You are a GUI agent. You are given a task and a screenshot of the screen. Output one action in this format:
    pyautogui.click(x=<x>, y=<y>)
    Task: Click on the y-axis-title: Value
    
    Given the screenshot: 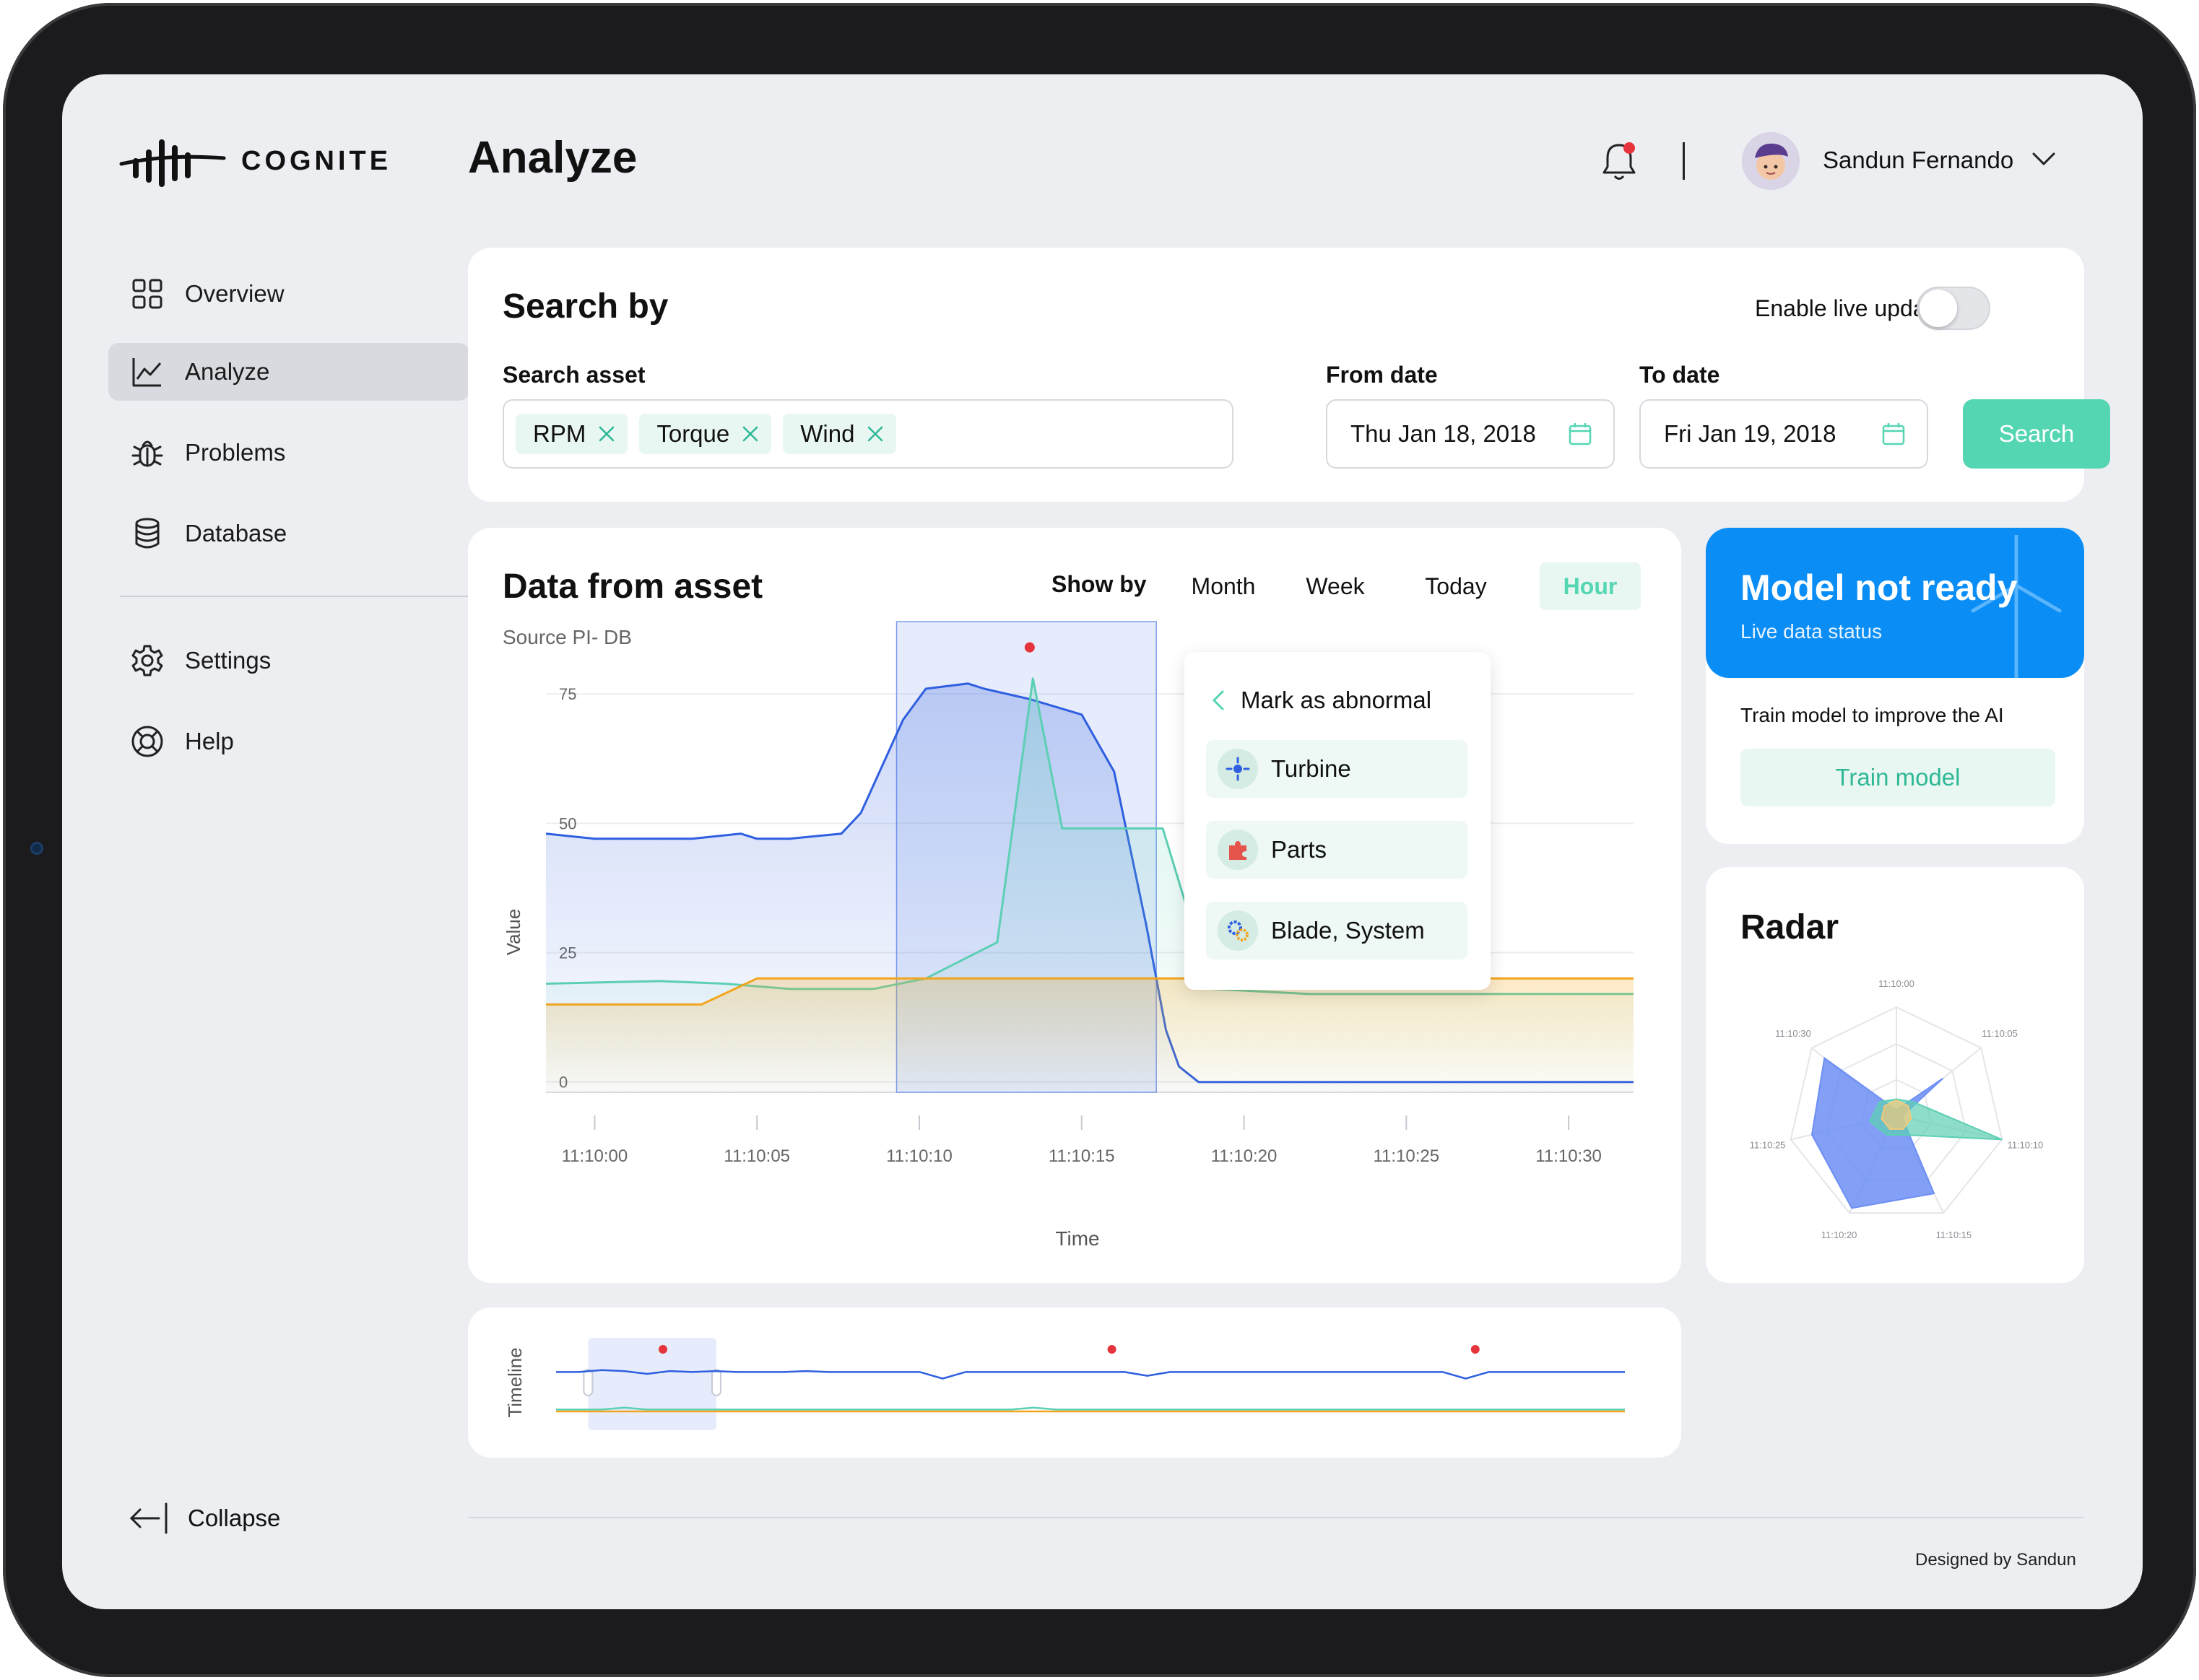 What is the action you would take?
    pyautogui.click(x=513, y=933)
    